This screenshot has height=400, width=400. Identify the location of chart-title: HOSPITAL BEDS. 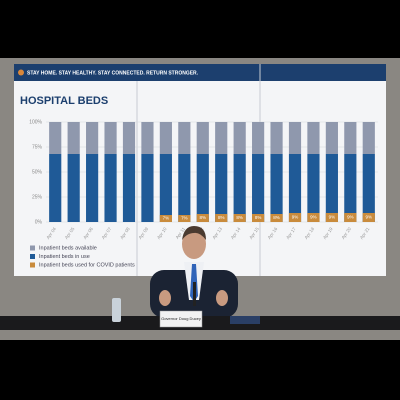
(64, 101).